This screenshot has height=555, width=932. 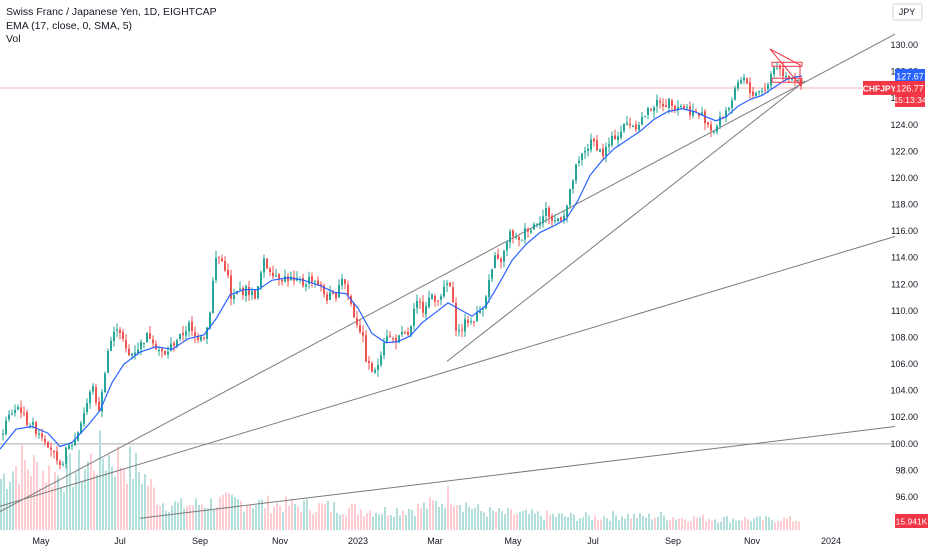 I want to click on time-tick-label: 2023, so click(x=358, y=541).